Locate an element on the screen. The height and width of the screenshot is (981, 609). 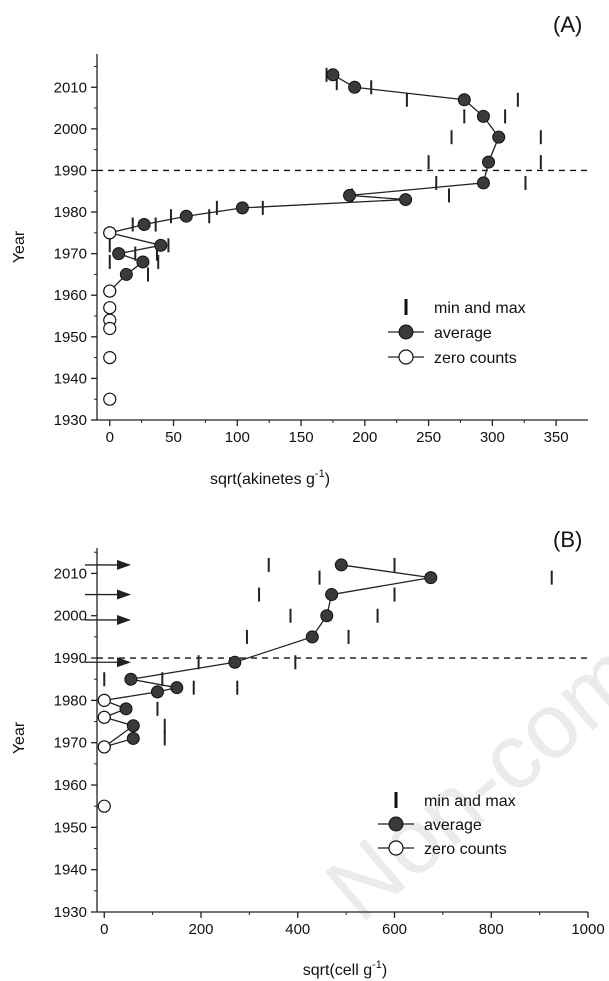
panel-b-y-tick-label-1930: 1930 is located at coordinates (70, 912).